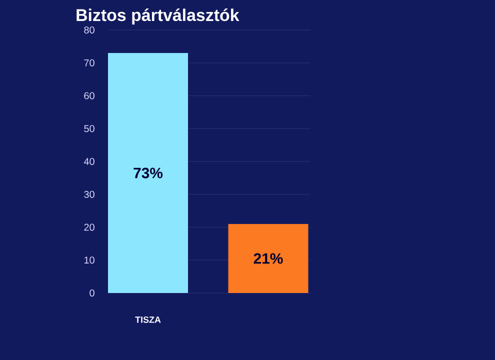 The width and height of the screenshot is (495, 360). What do you see at coordinates (89, 128) in the screenshot?
I see `y-tick-label: 50` at bounding box center [89, 128].